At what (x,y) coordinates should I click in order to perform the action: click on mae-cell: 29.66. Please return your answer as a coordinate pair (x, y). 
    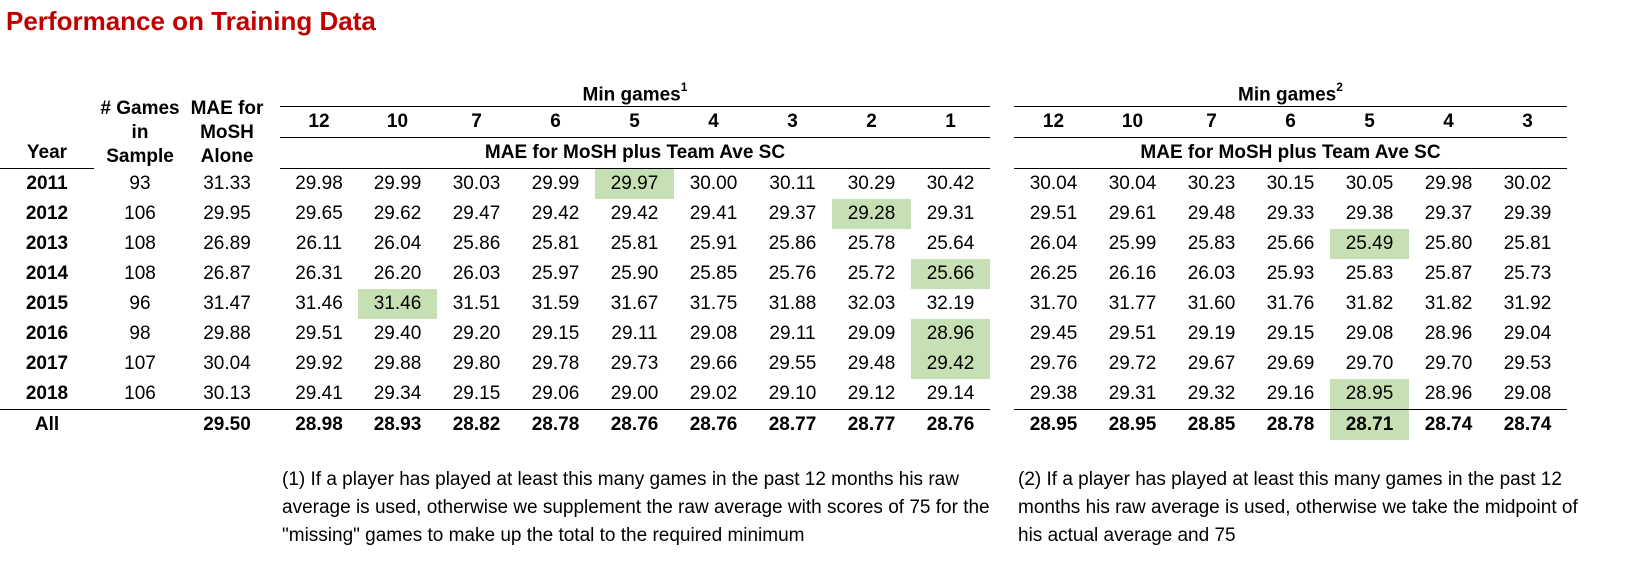
    Looking at the image, I should click on (713, 363).